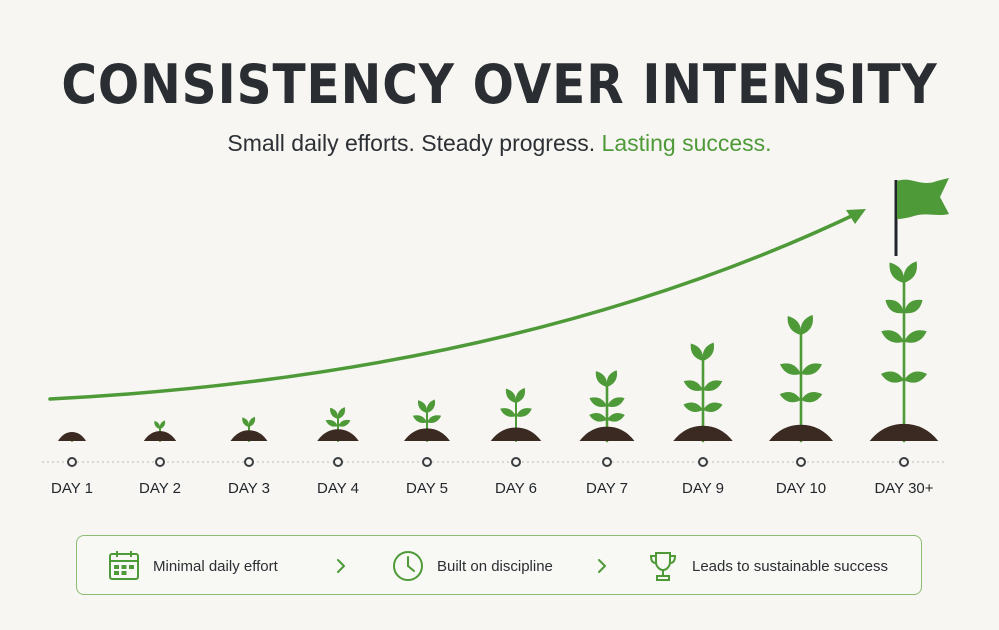 Image resolution: width=999 pixels, height=630 pixels. I want to click on legend-item-effort: Minimal daily effort, so click(192, 566).